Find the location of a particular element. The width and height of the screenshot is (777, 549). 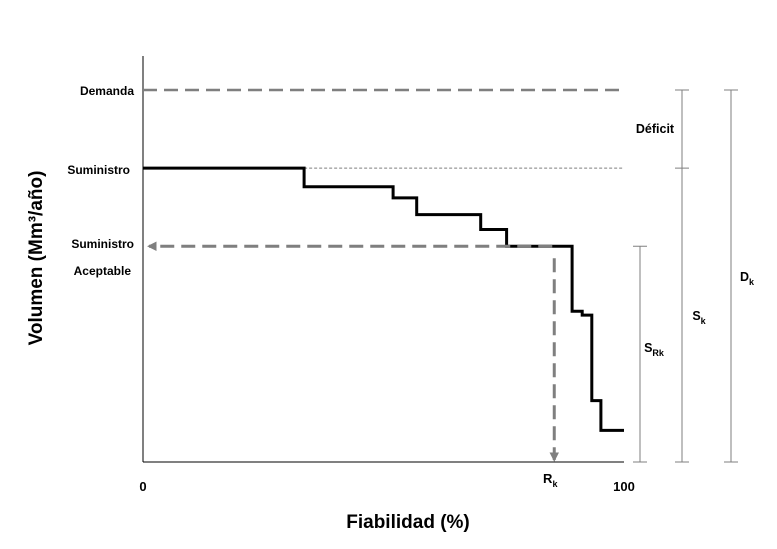

y-axis-title: Volumen (Mm³/año) is located at coordinates (36, 258).